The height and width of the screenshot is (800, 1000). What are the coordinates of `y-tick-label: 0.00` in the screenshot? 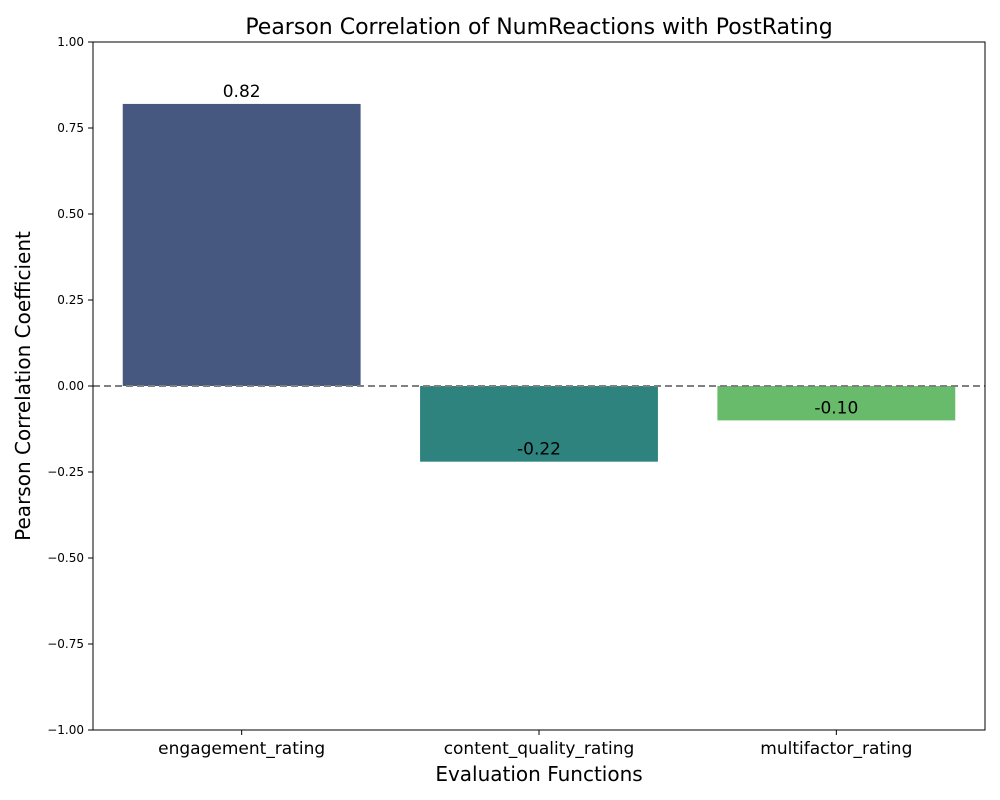 It's located at (70, 386).